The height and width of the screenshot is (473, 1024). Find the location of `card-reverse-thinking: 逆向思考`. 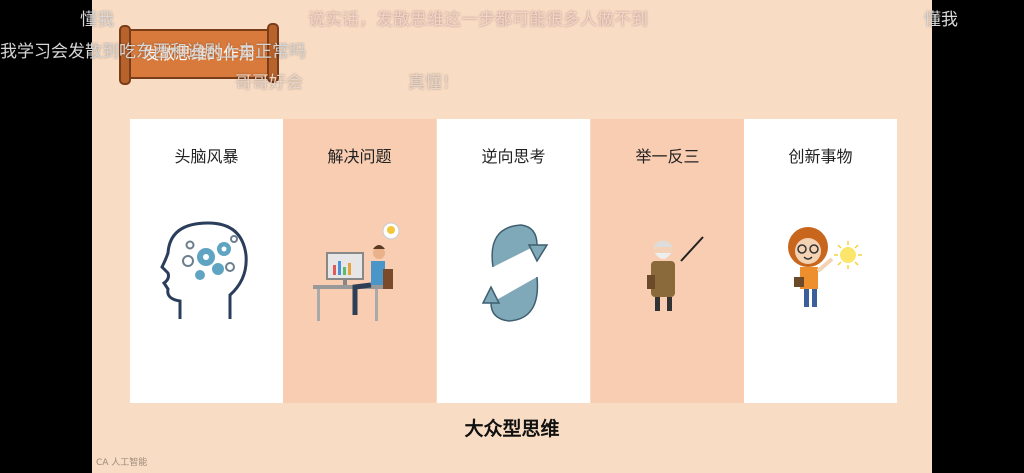

card-reverse-thinking: 逆向思考 is located at coordinates (513, 261).